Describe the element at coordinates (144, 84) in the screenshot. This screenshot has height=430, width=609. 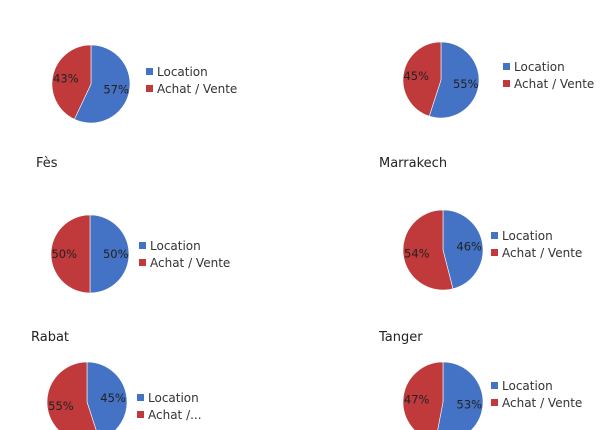
I see `pie-chart-0: 57% 43% Location Achat / Vente` at that location.